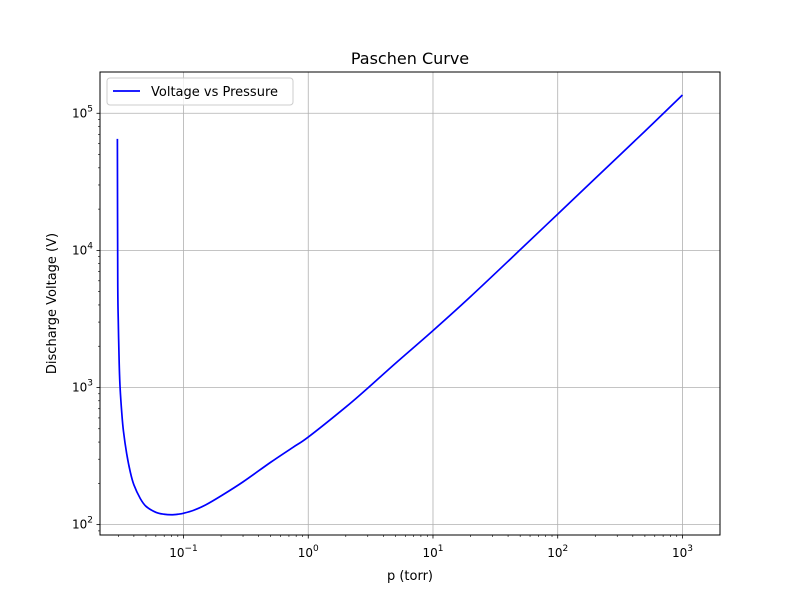 The height and width of the screenshot is (600, 800). I want to click on x-tick-label: 10¹, so click(432, 552).